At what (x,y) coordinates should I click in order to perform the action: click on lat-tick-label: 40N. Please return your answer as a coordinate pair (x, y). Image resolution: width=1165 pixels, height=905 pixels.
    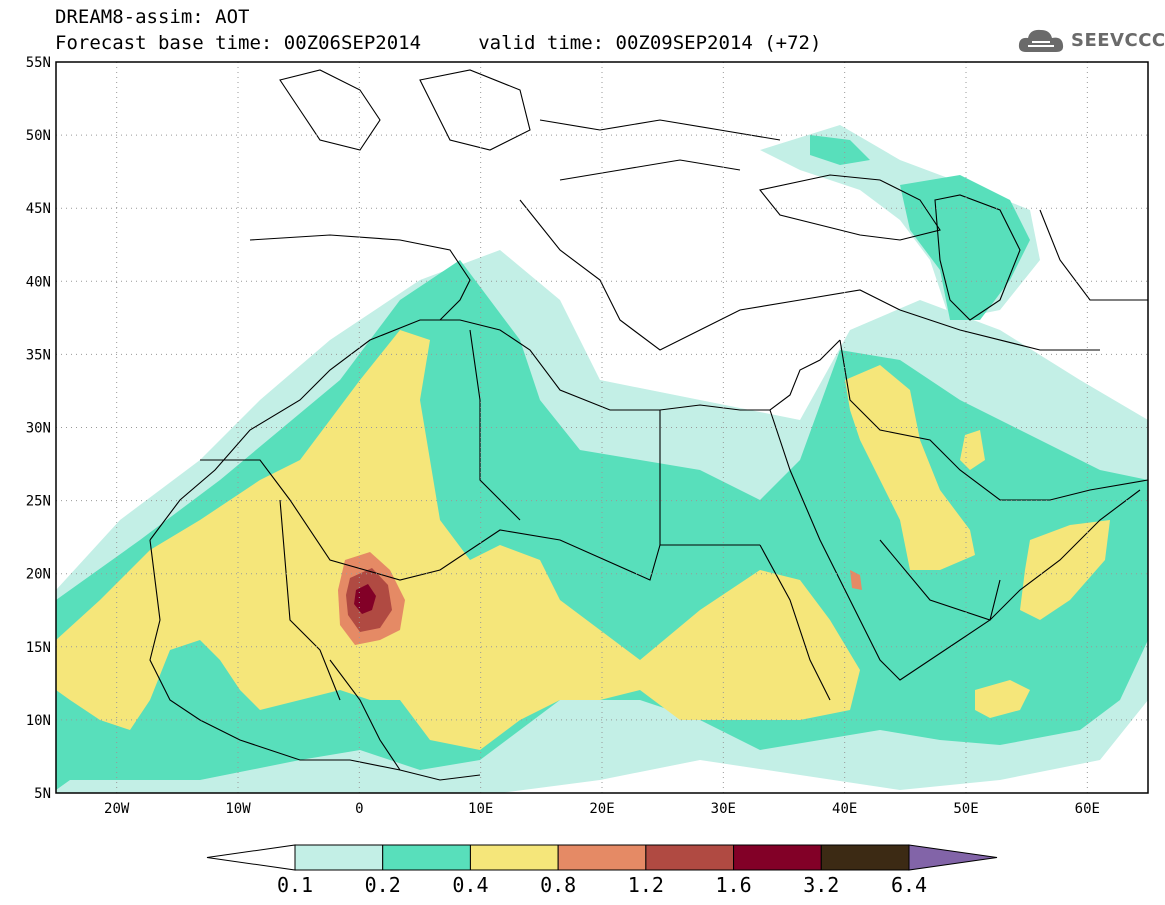
    Looking at the image, I should click on (38, 282).